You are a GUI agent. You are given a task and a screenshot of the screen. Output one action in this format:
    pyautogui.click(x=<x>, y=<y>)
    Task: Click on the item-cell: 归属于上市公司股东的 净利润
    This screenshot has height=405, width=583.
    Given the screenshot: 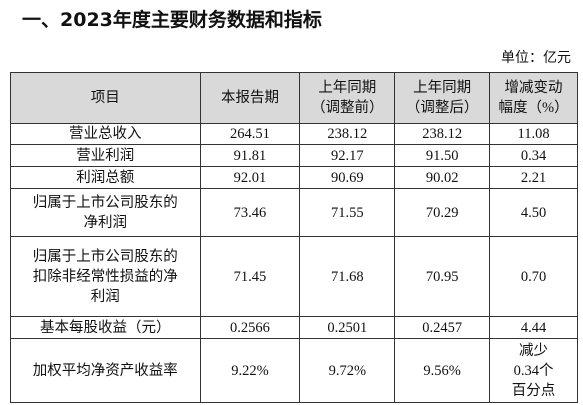 What is the action you would take?
    pyautogui.click(x=105, y=212)
    